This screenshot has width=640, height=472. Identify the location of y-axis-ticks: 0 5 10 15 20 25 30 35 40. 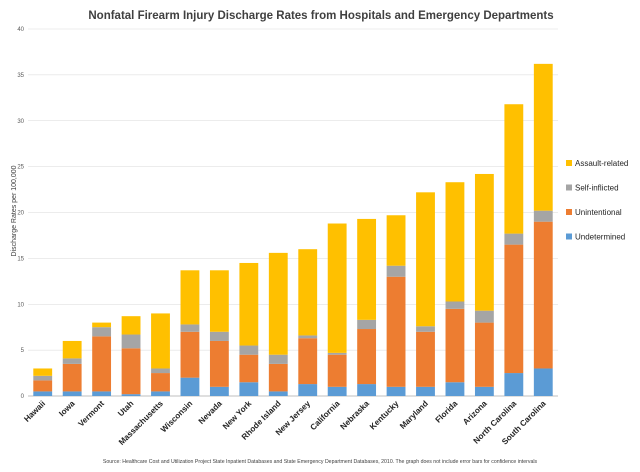
(20, 213).